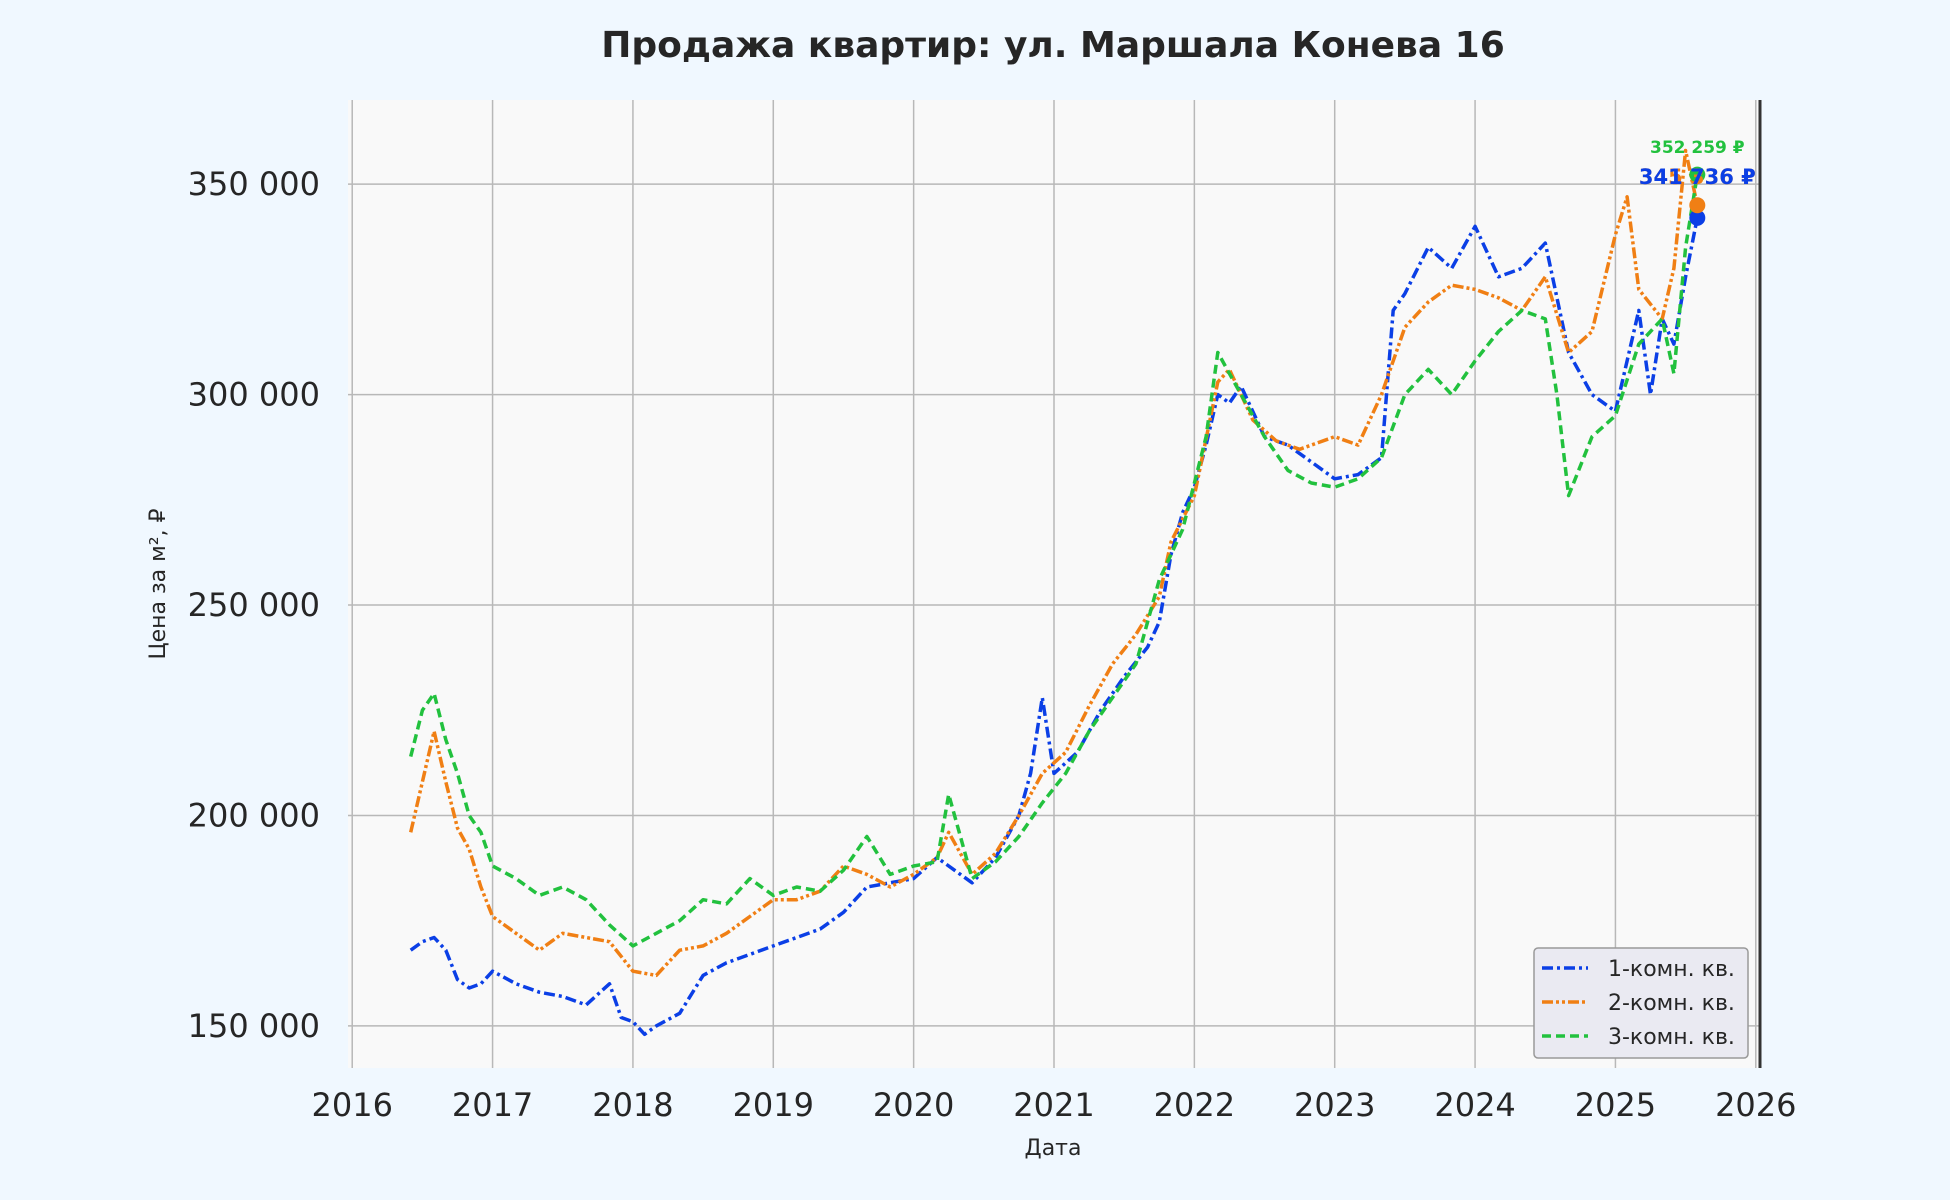  What do you see at coordinates (913, 1105) in the screenshot?
I see `x-tick-label: 2020` at bounding box center [913, 1105].